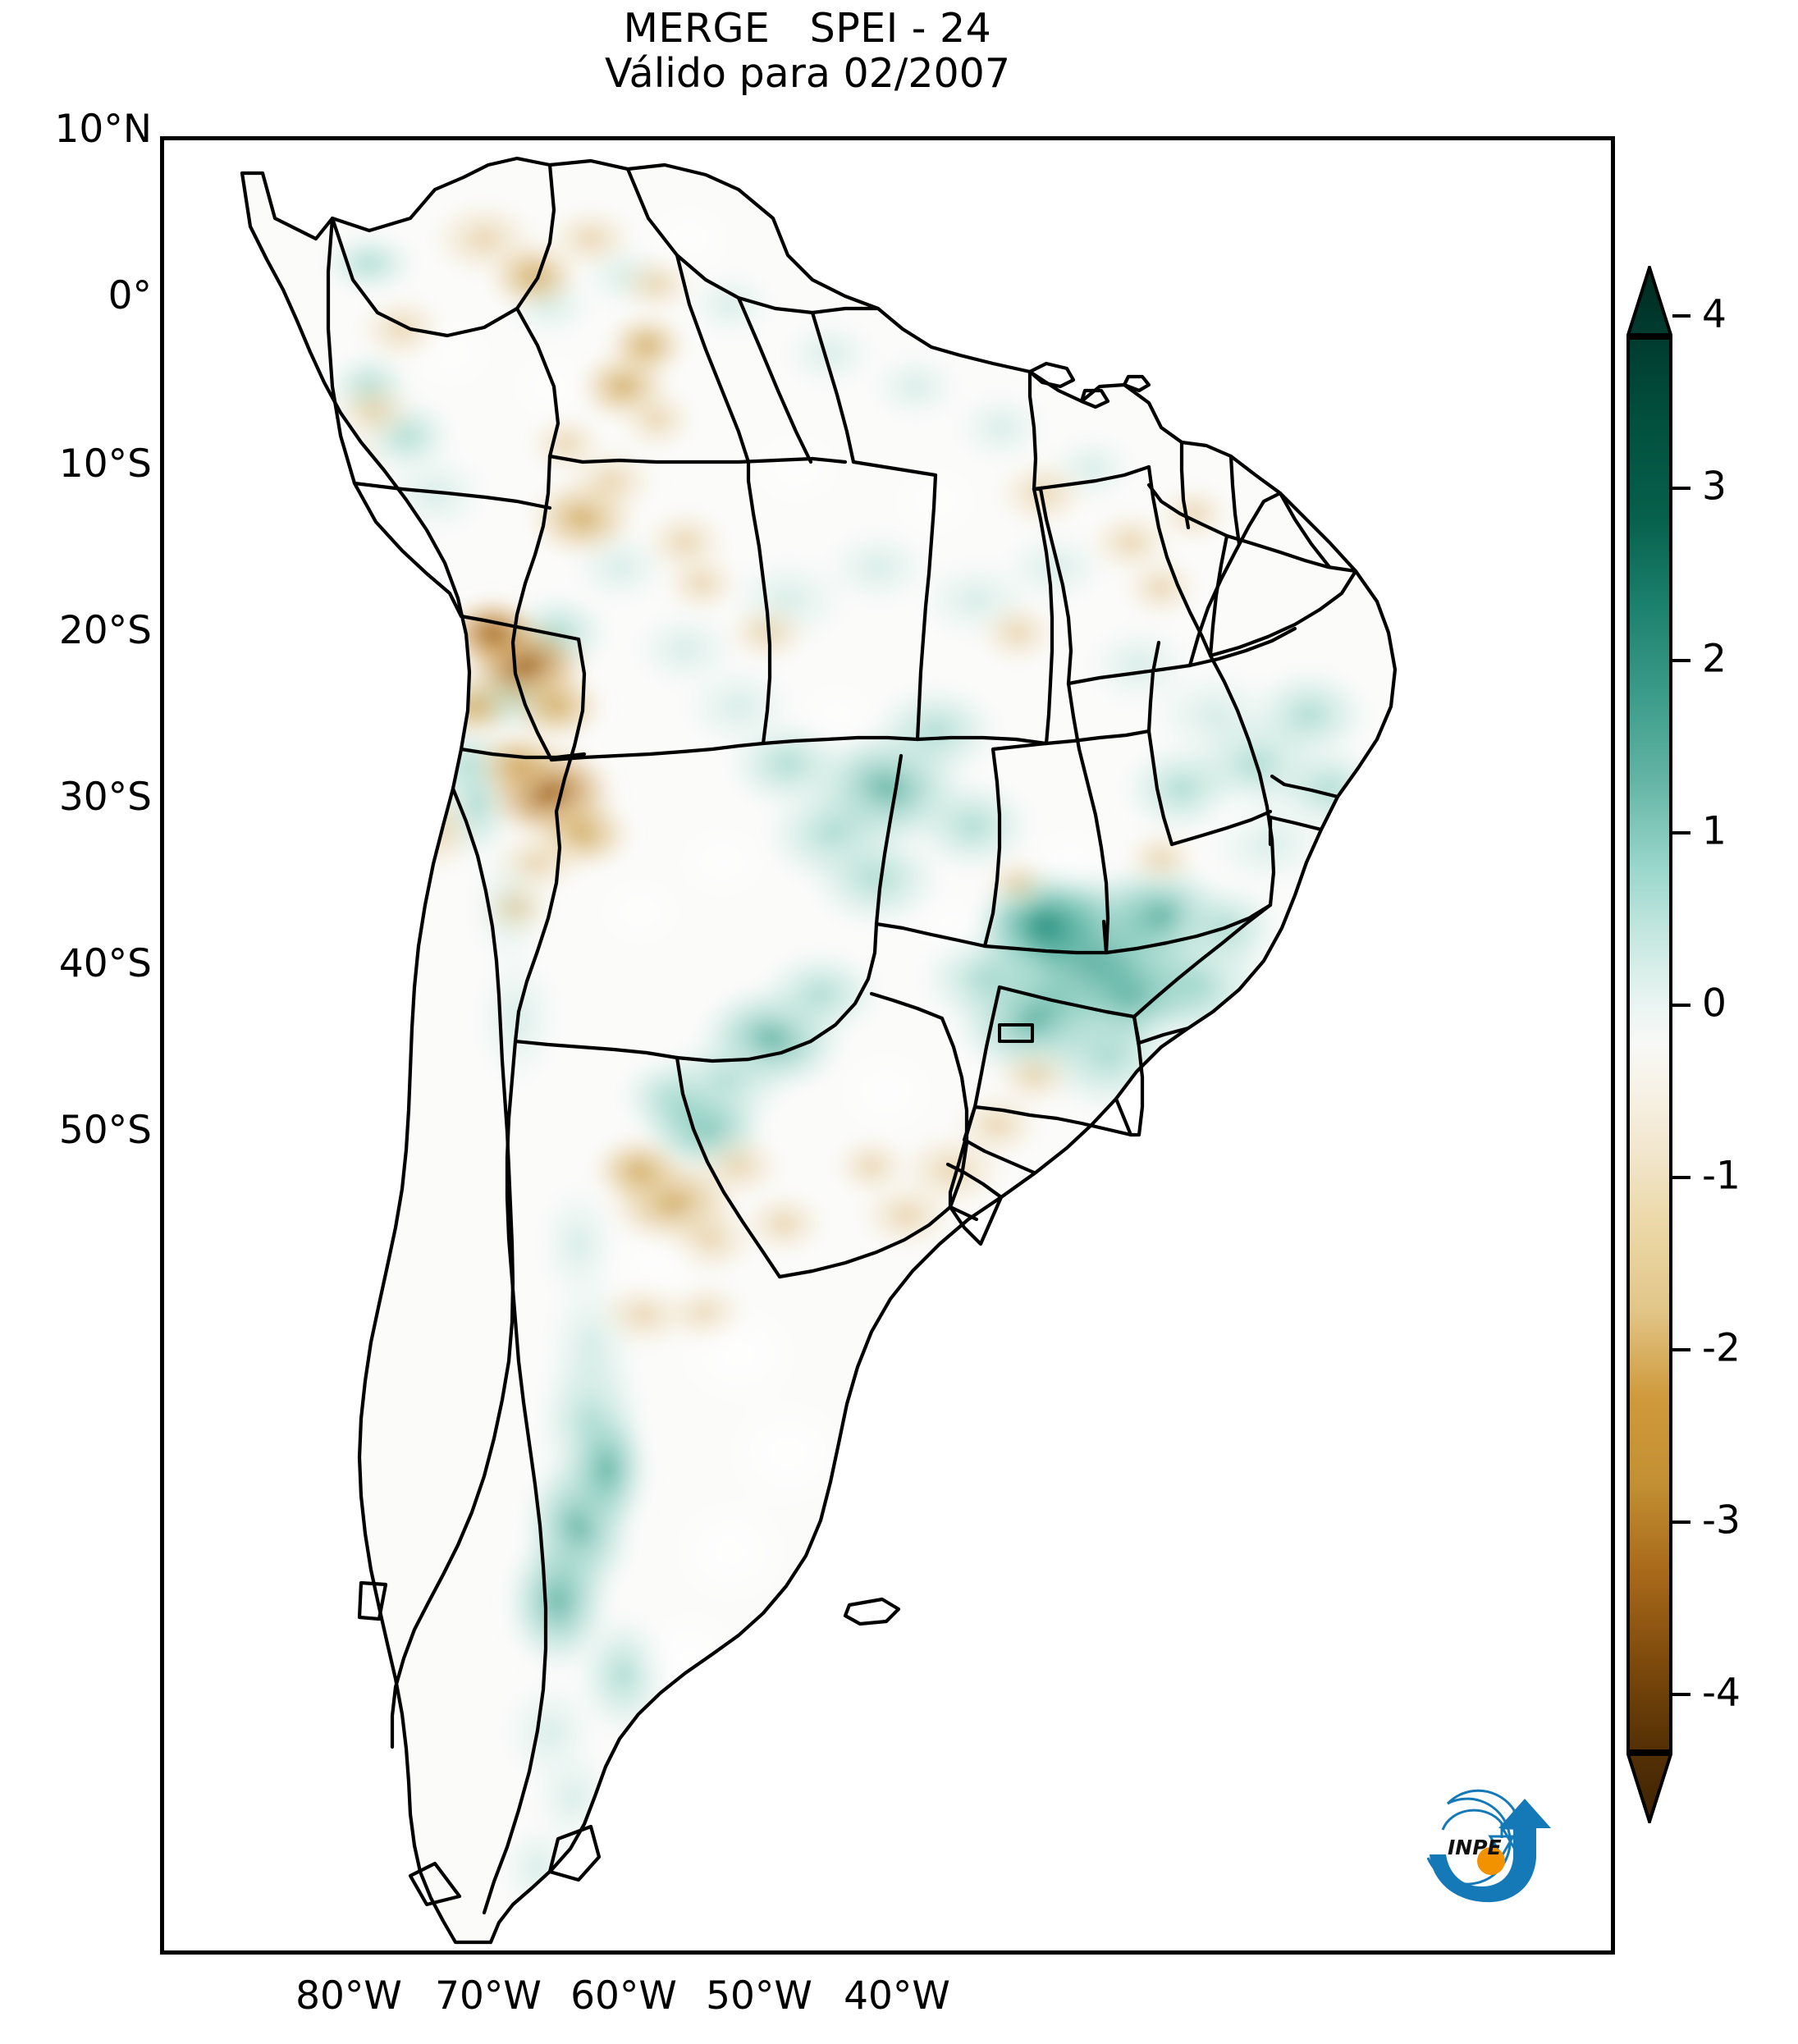 The height and width of the screenshot is (2044, 1798). What do you see at coordinates (1475, 1847) in the screenshot?
I see `inpe-logo-text: INPE` at bounding box center [1475, 1847].